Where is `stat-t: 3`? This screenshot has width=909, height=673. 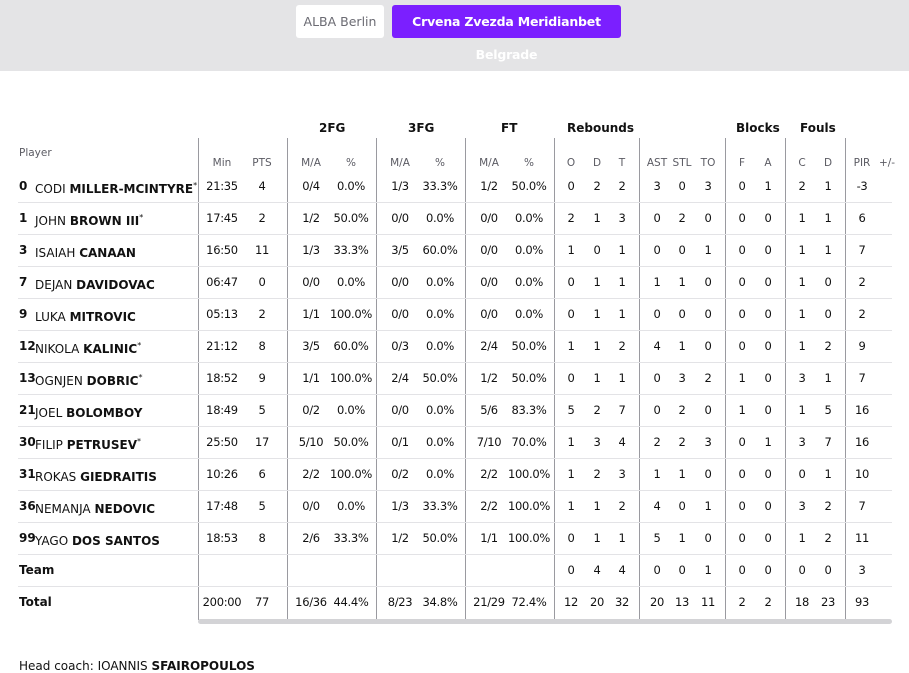
stat-t: 3 is located at coordinates (622, 474).